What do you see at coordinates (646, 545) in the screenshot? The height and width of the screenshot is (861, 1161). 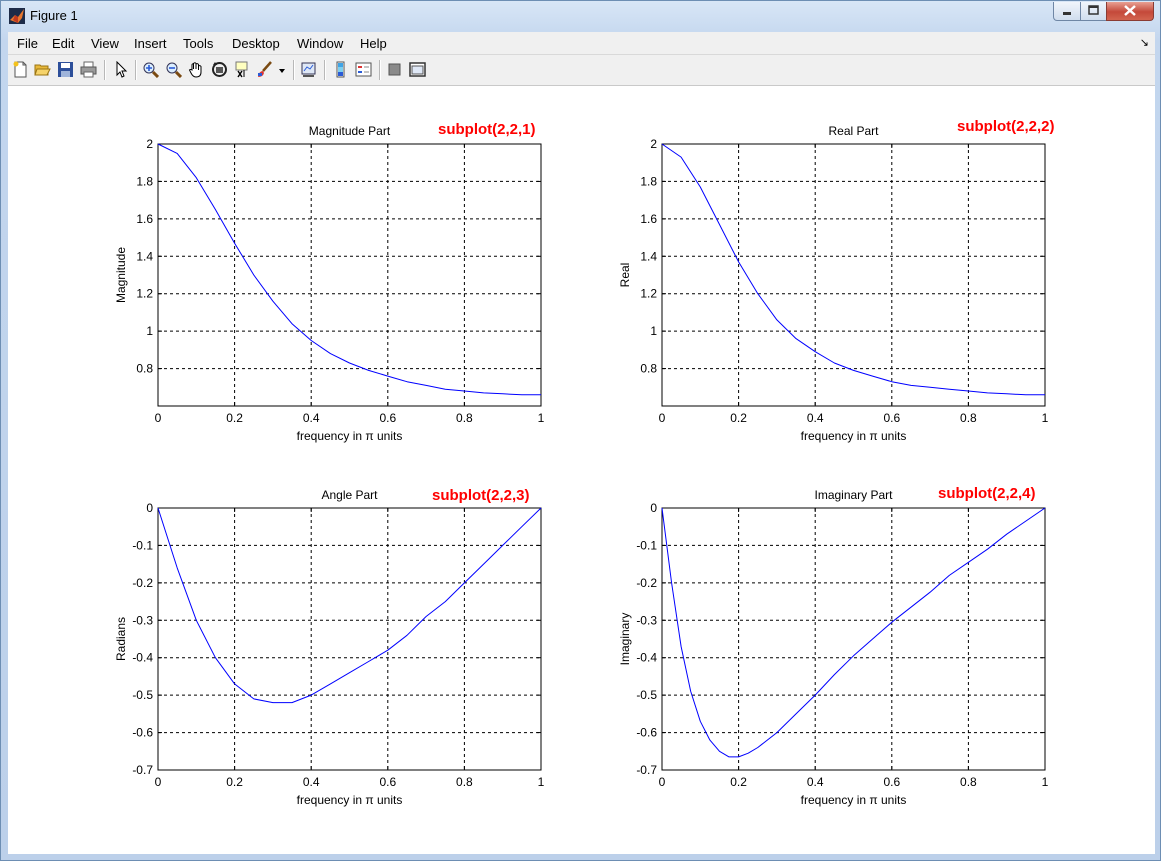 I see `y-tick-label: -0.1` at bounding box center [646, 545].